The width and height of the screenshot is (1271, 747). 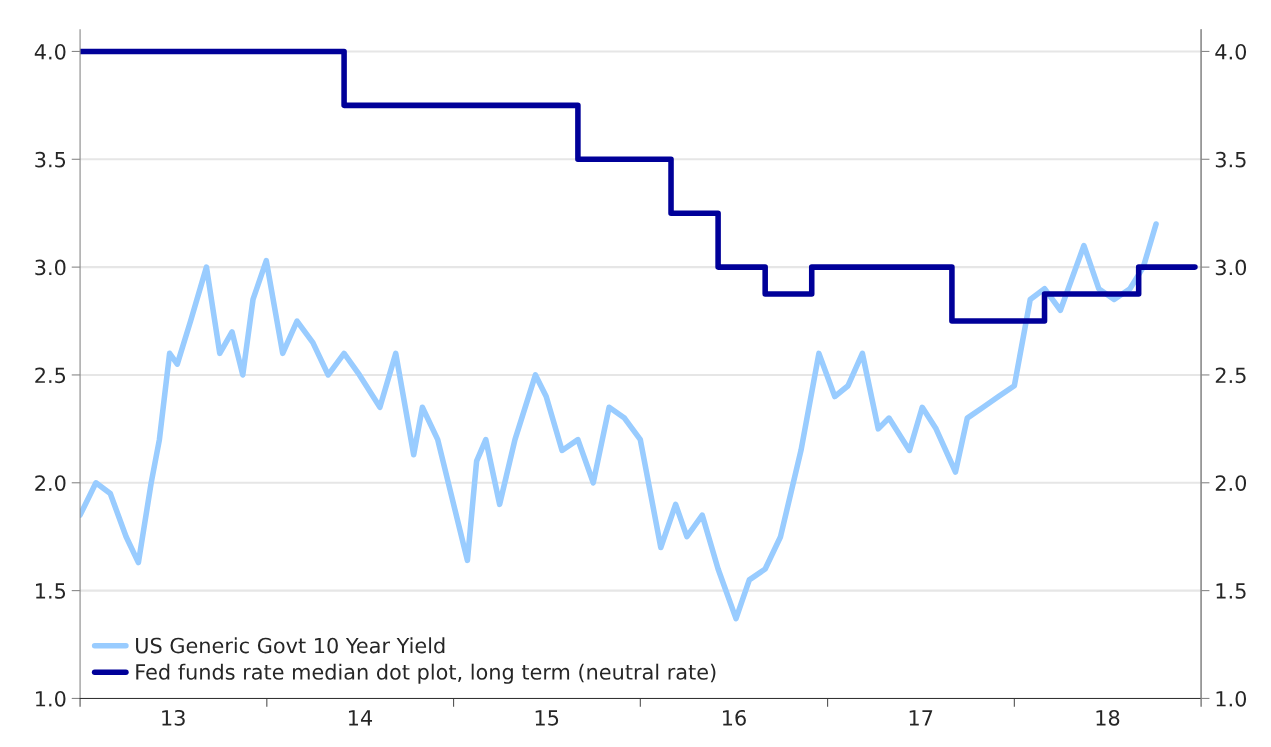 What do you see at coordinates (426, 673) in the screenshot?
I see `legend-label: Fed funds rate median dot plot, long term (neutral rate)` at bounding box center [426, 673].